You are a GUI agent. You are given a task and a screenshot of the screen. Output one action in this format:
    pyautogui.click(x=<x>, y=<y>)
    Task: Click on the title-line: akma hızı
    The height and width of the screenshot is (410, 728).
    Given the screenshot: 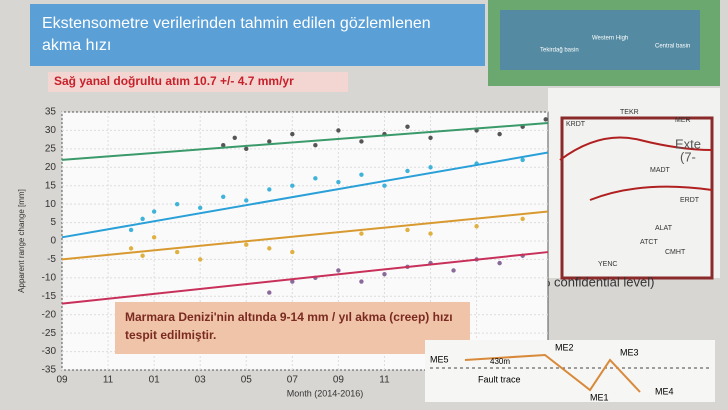 What is the action you would take?
    pyautogui.click(x=76, y=45)
    